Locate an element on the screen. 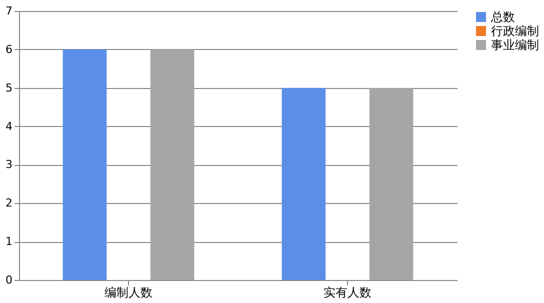 Image resolution: width=544 pixels, height=303 pixels. y-tick-label: 1 is located at coordinates (9, 241).